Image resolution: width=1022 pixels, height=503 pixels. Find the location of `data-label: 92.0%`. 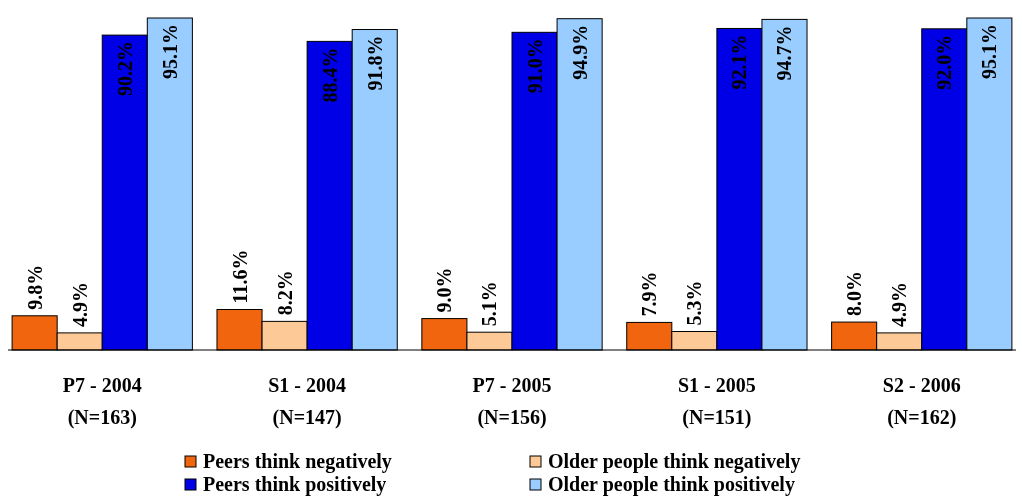

data-label: 92.0% is located at coordinates (944, 62).